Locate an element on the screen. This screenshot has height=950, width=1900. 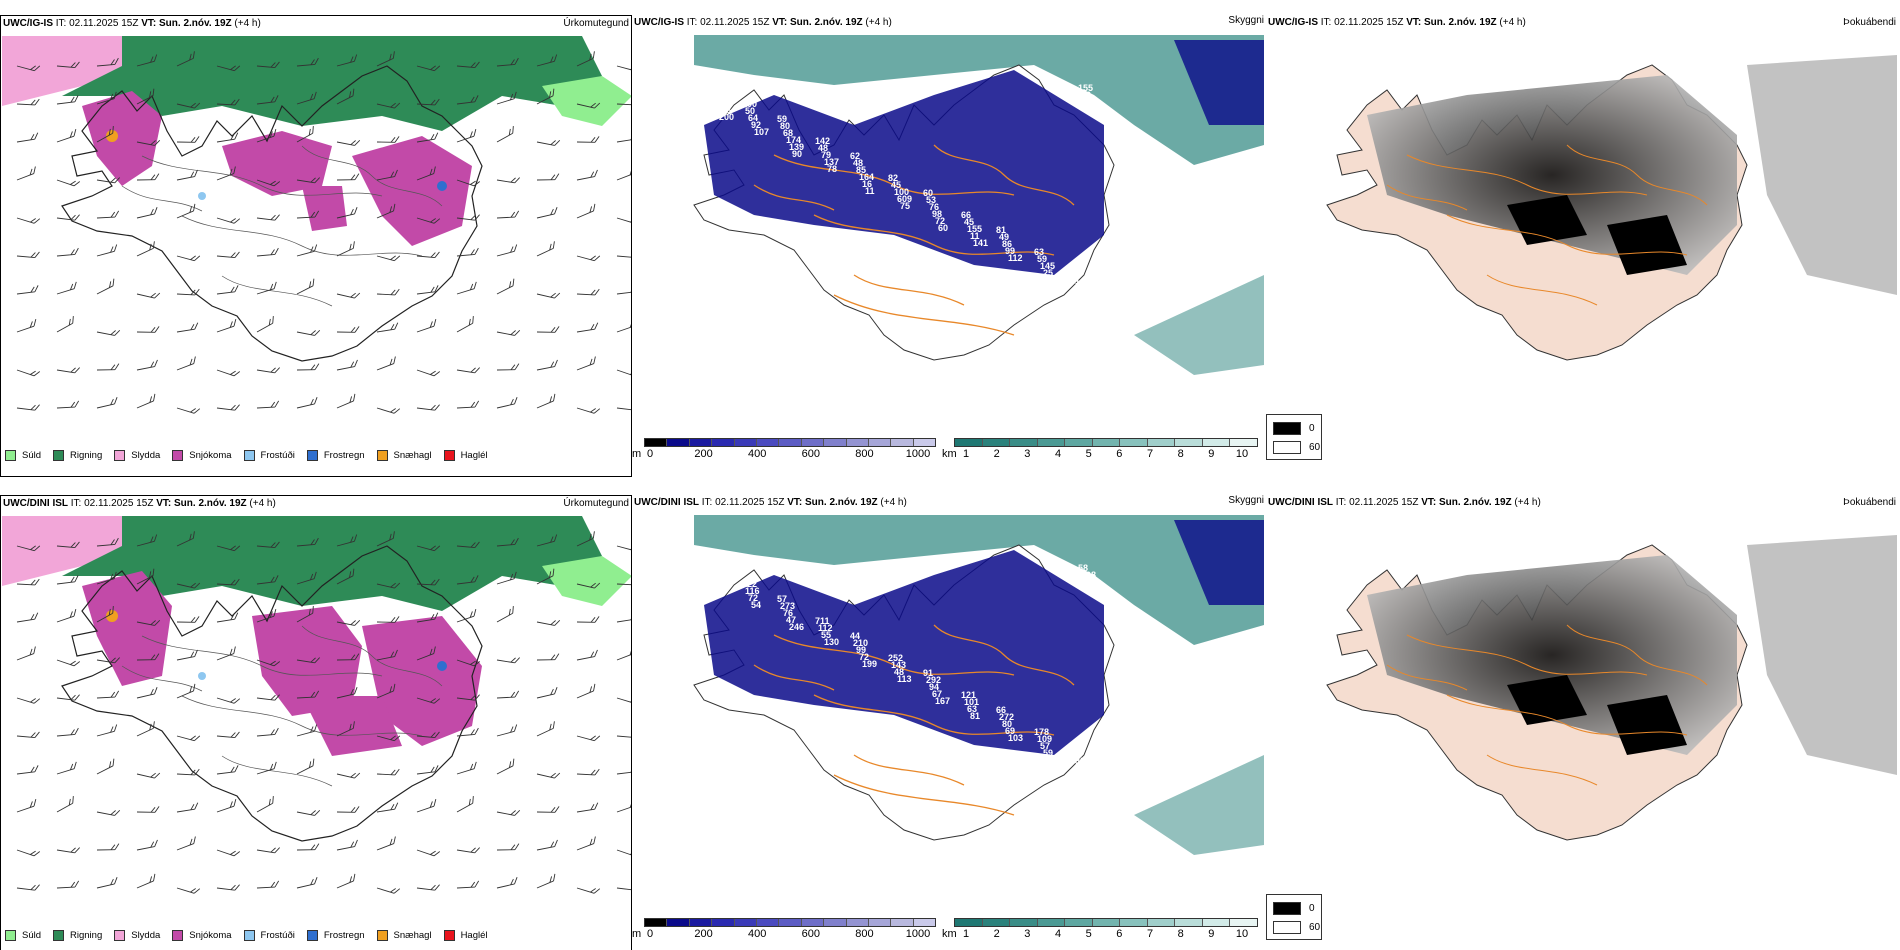
coastline is located at coordinates (272, 213).